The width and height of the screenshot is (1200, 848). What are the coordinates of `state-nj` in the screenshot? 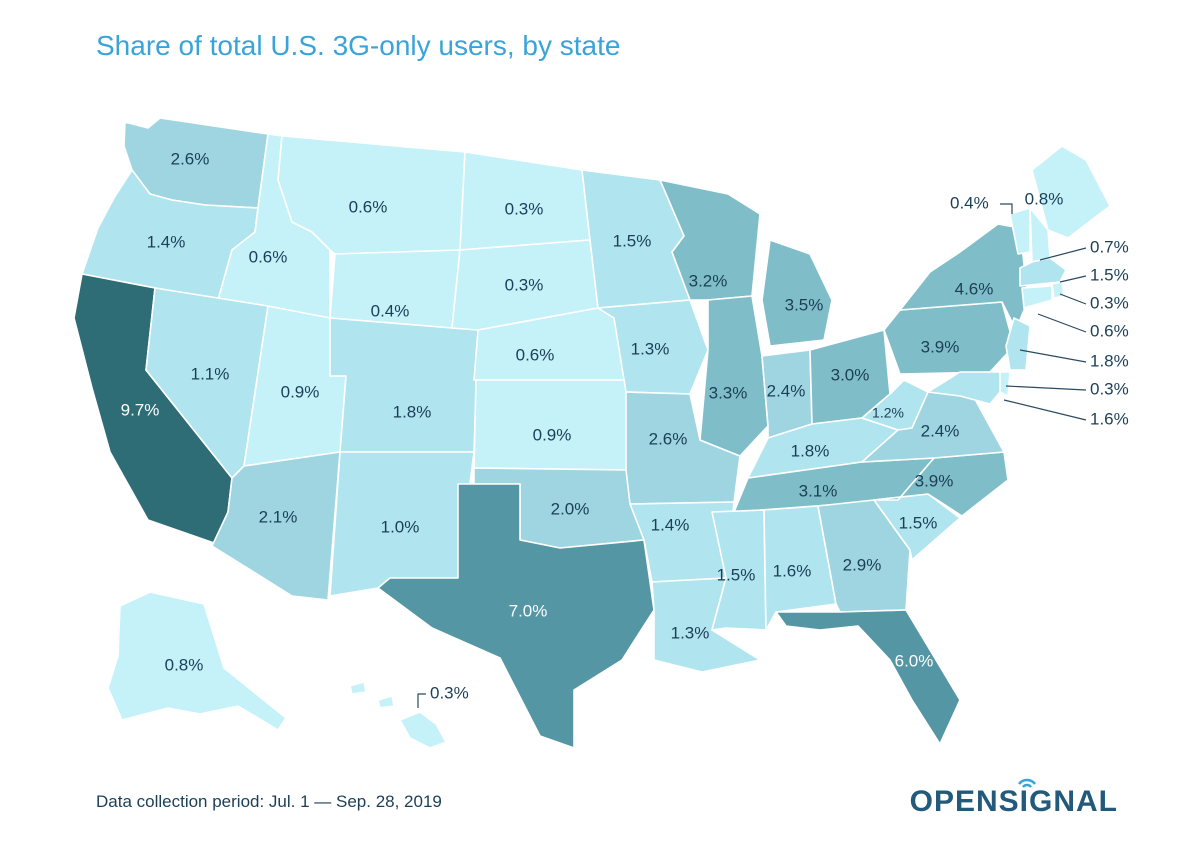 It's located at (1018, 344).